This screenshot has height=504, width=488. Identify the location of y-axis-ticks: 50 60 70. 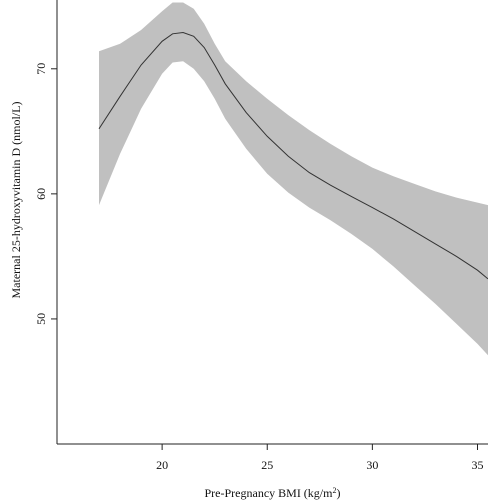
(45, 194).